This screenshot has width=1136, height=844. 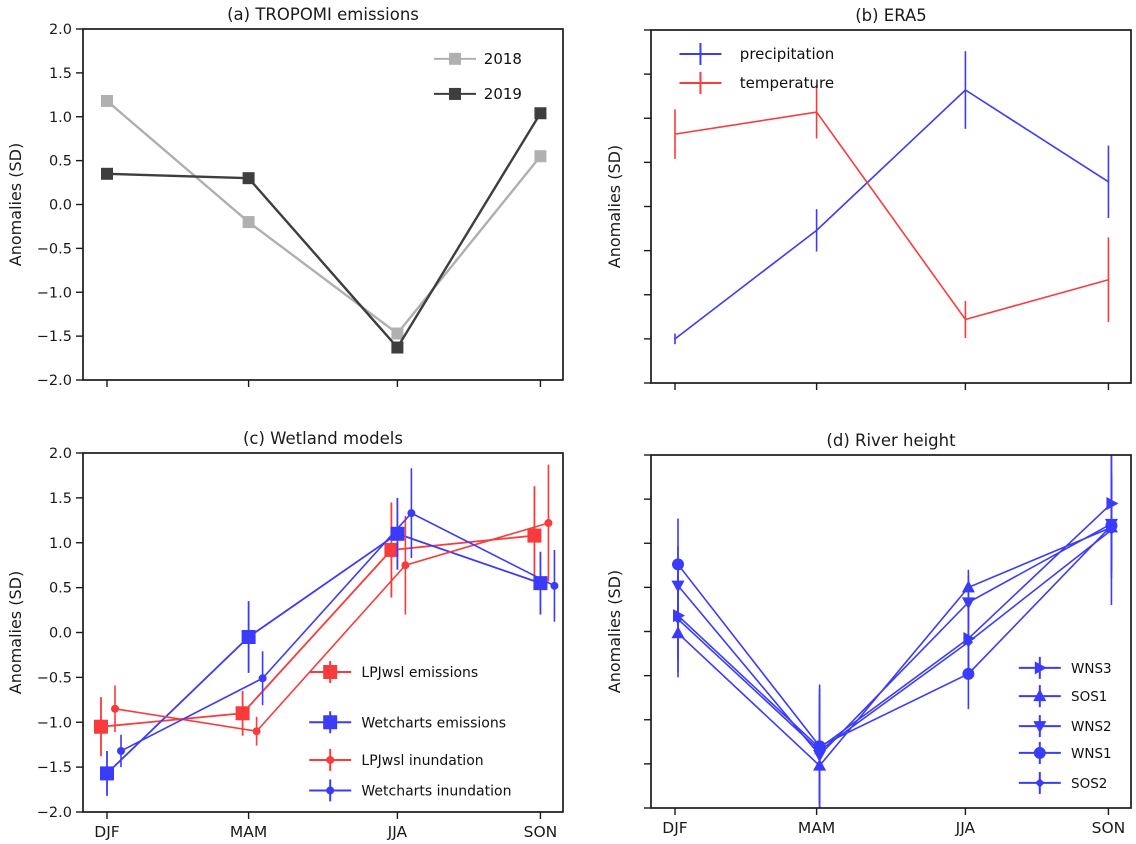 I want to click on legend-item-sos1: SOS1, so click(x=1062, y=696).